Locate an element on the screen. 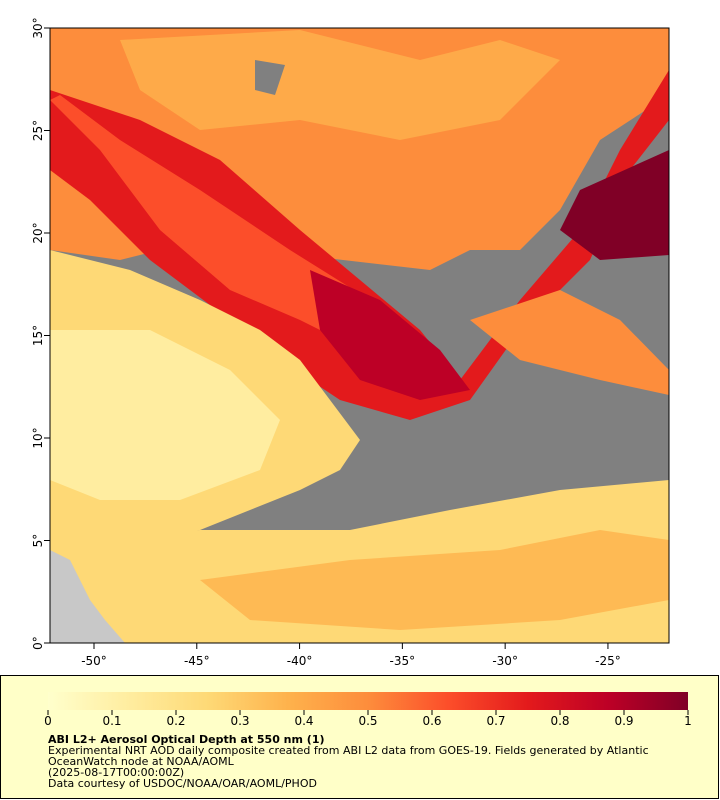 This screenshot has width=720, height=800. x-tick-label: -35° is located at coordinates (403, 661).